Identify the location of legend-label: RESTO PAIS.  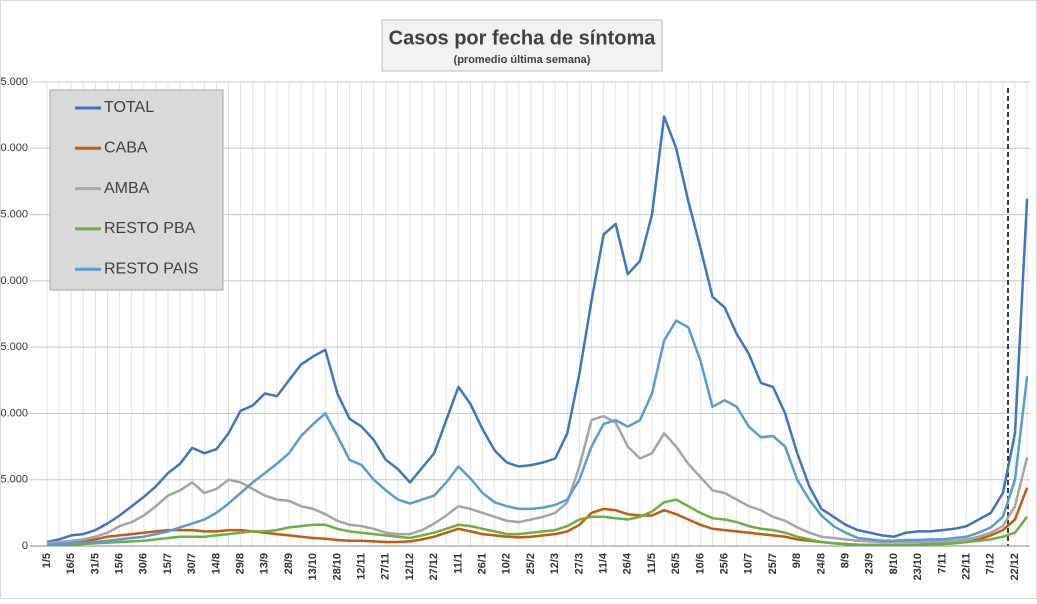
(151, 268).